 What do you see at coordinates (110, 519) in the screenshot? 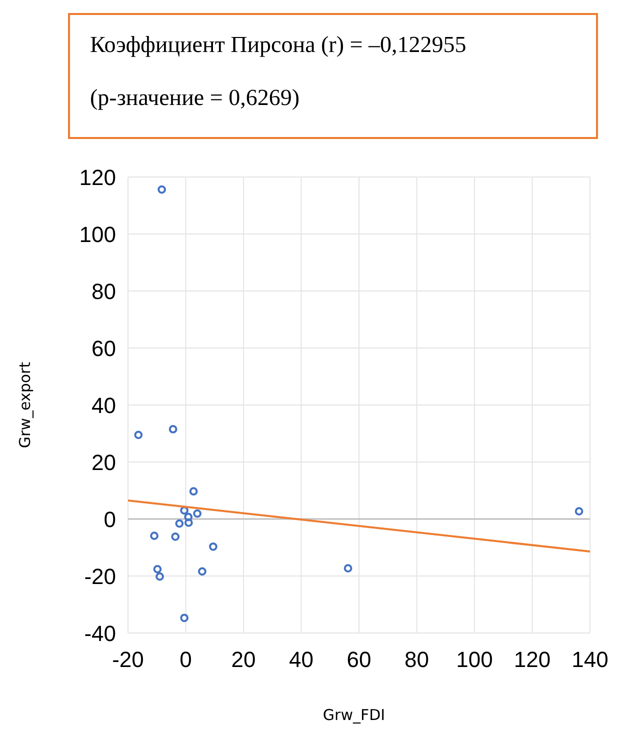
I see `y-tick-label: 0` at bounding box center [110, 519].